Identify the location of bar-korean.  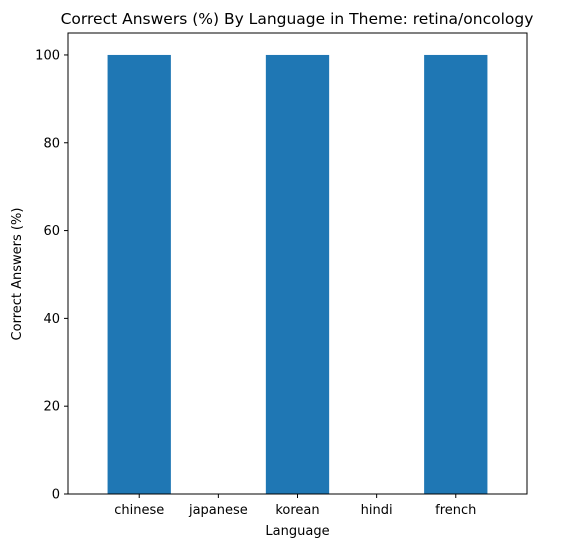
(297, 274).